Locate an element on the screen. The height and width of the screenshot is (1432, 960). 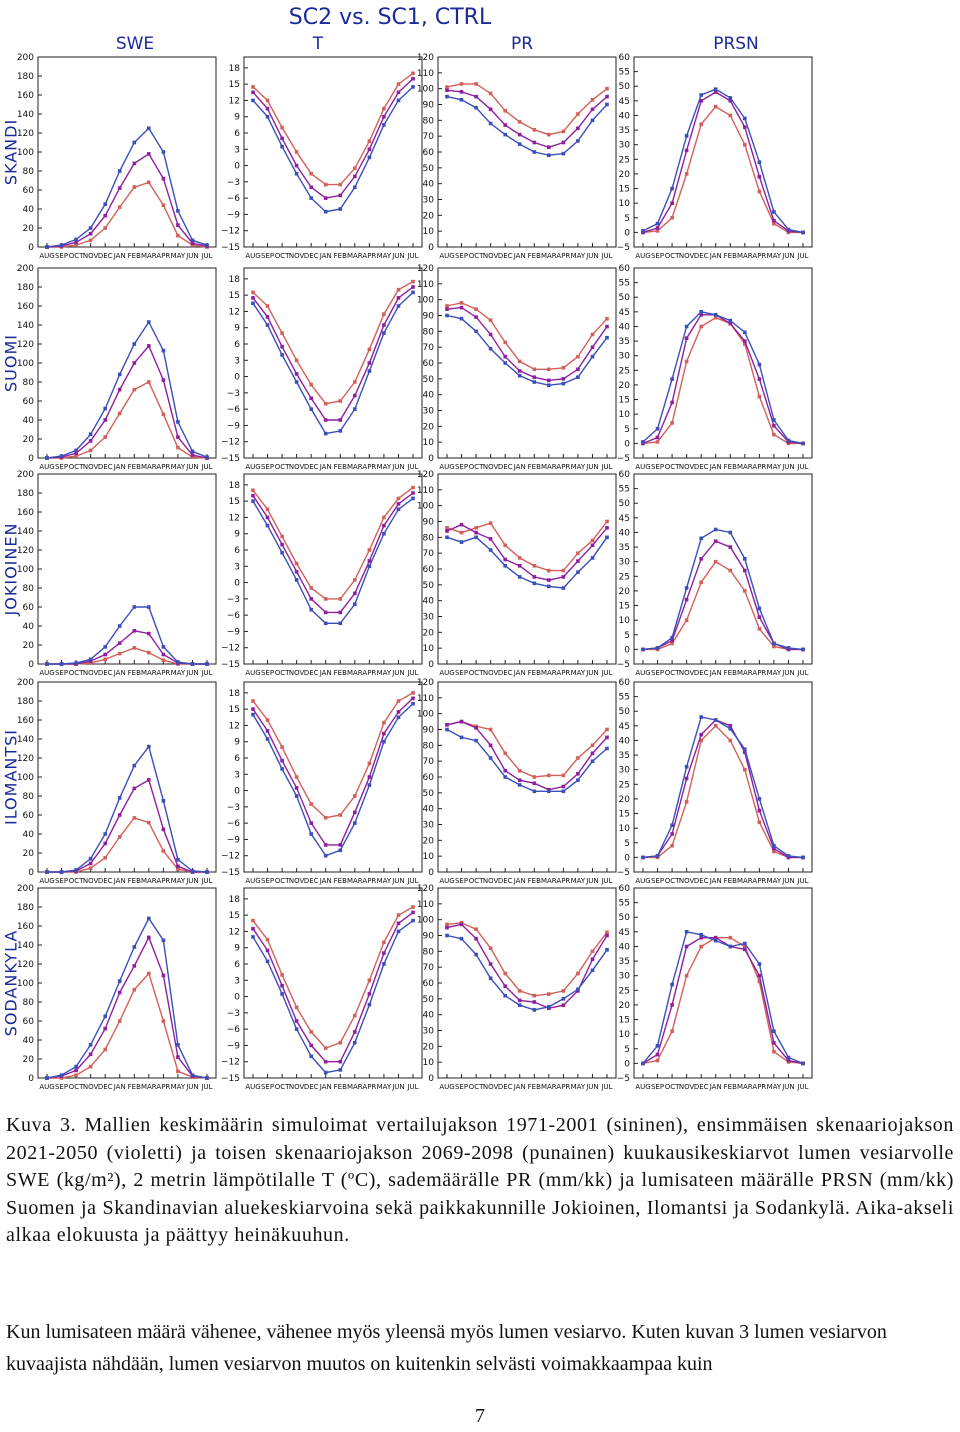
y-tick-label: 90 is located at coordinates (429, 937).